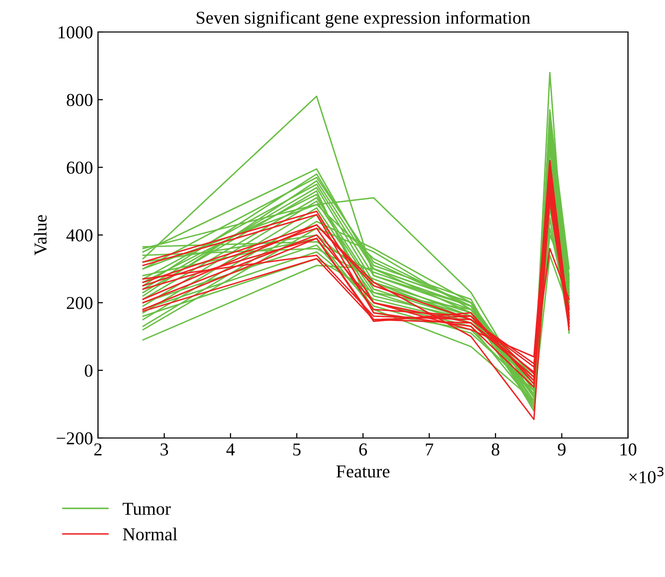  Describe the element at coordinates (363, 449) in the screenshot. I see `x-tick-label: 6` at that location.